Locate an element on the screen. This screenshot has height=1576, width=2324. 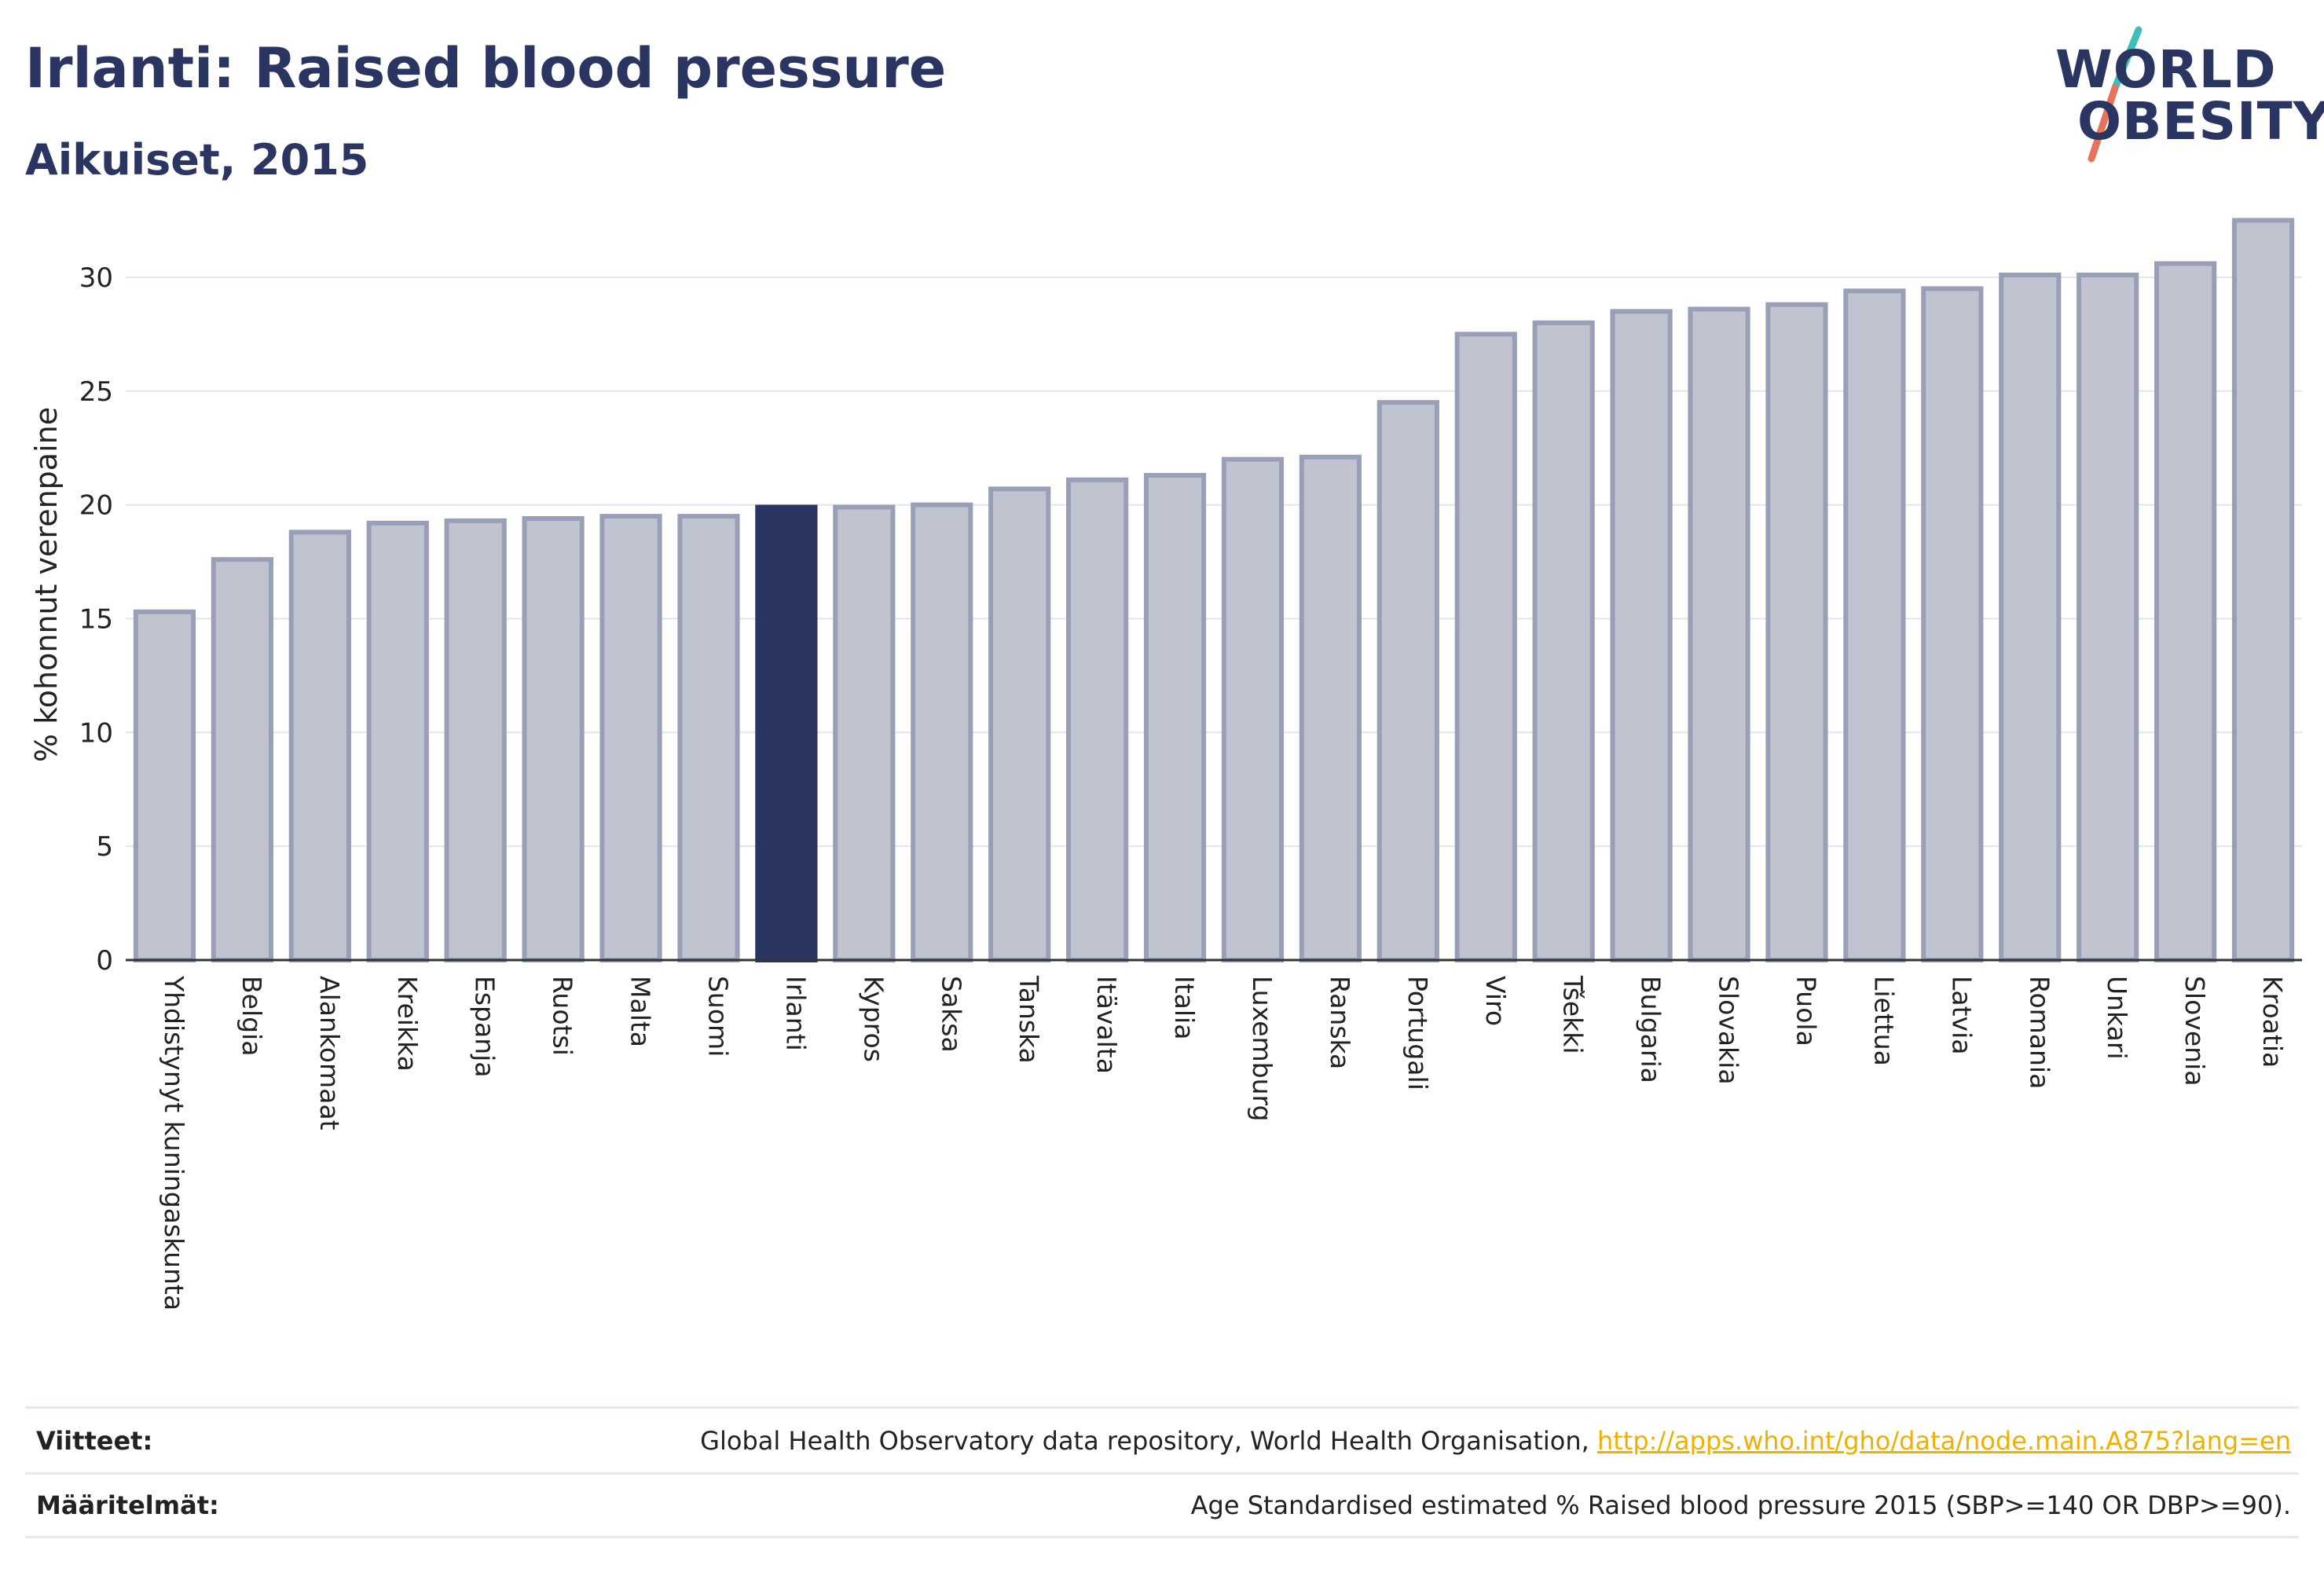
x-tick-label: Latvia is located at coordinates (1961, 1015).